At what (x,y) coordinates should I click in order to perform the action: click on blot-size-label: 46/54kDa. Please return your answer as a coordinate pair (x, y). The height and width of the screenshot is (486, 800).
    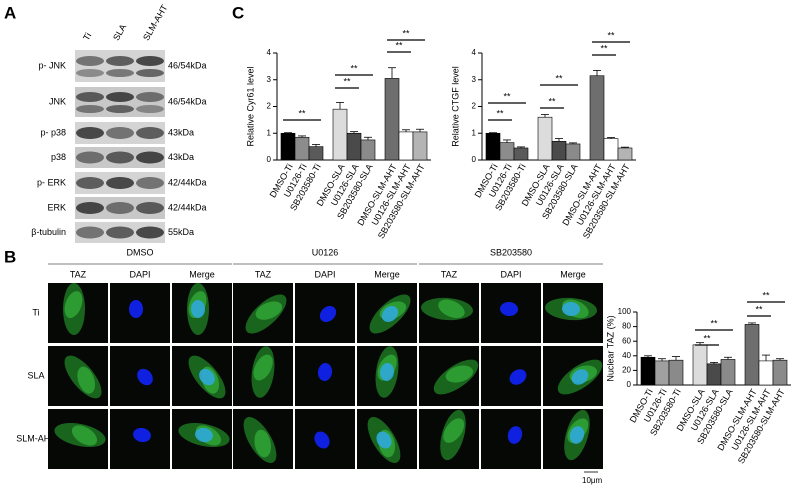
    Looking at the image, I should click on (187, 65).